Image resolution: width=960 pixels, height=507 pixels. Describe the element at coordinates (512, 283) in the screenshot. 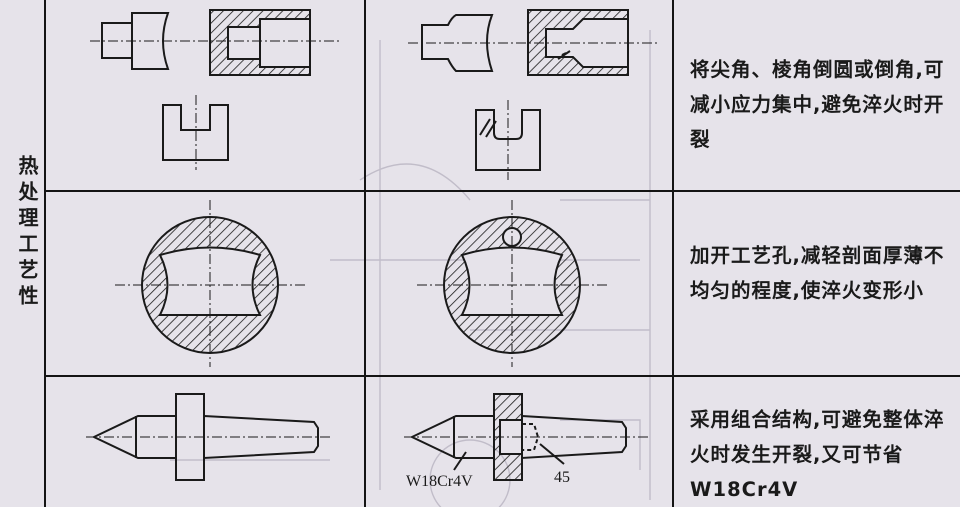

I see `row2-good-design-drawing` at that location.